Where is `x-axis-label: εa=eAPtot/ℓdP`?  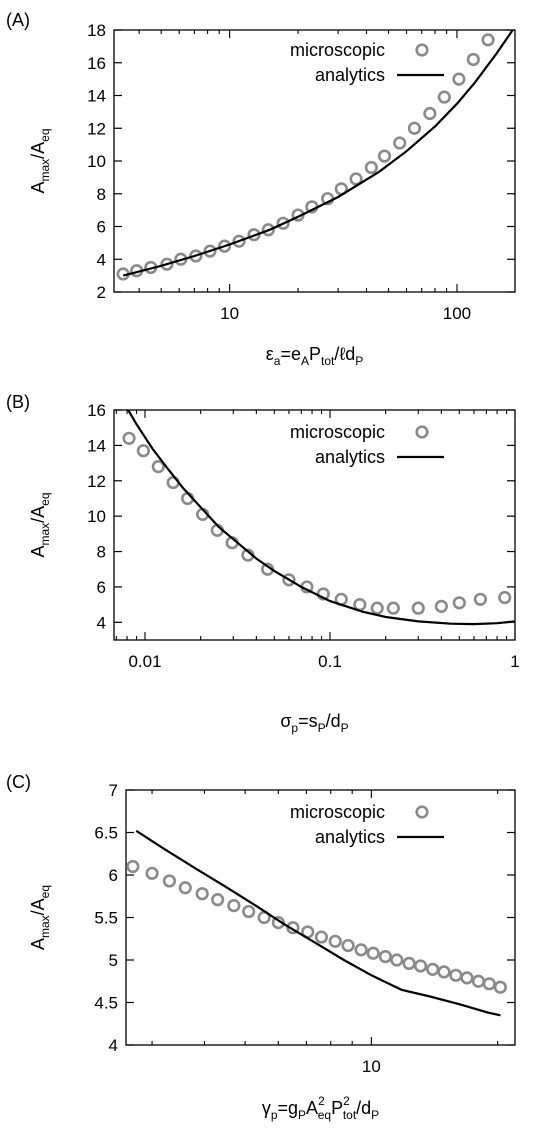 x-axis-label: εa=eAPtot/ℓdP is located at coordinates (314, 356).